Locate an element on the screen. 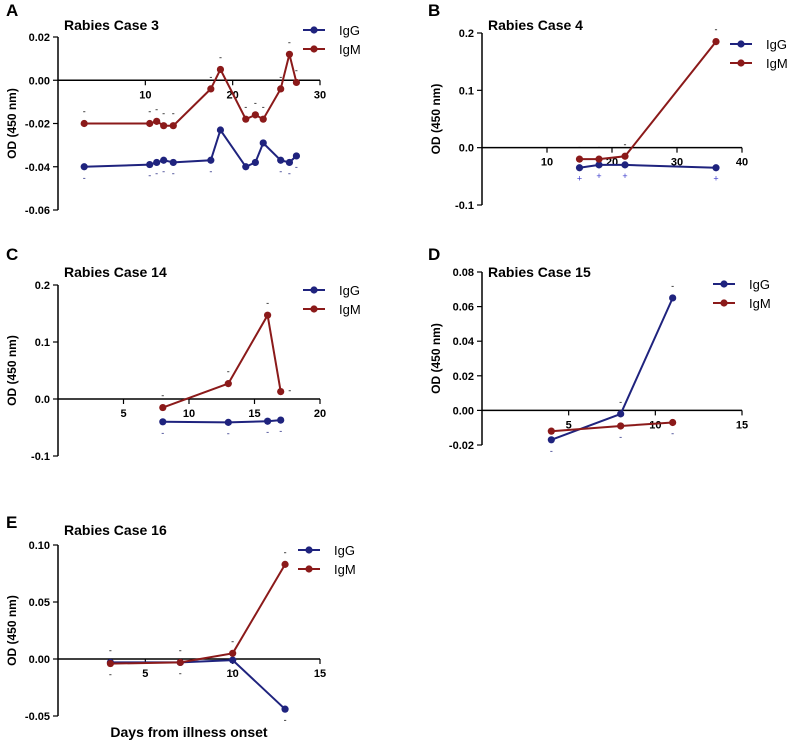 The image size is (800, 742). y-tick-label: -0.04 is located at coordinates (38, 168).